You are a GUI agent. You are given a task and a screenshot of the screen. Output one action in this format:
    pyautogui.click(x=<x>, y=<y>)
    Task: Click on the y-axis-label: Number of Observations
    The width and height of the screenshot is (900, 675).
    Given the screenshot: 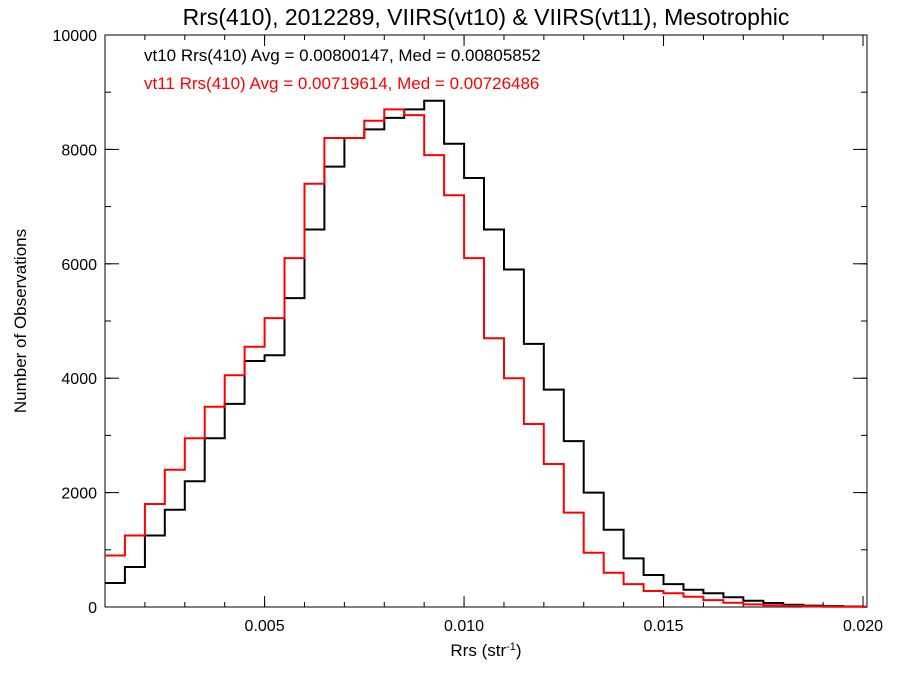 What is the action you would take?
    pyautogui.click(x=20, y=321)
    